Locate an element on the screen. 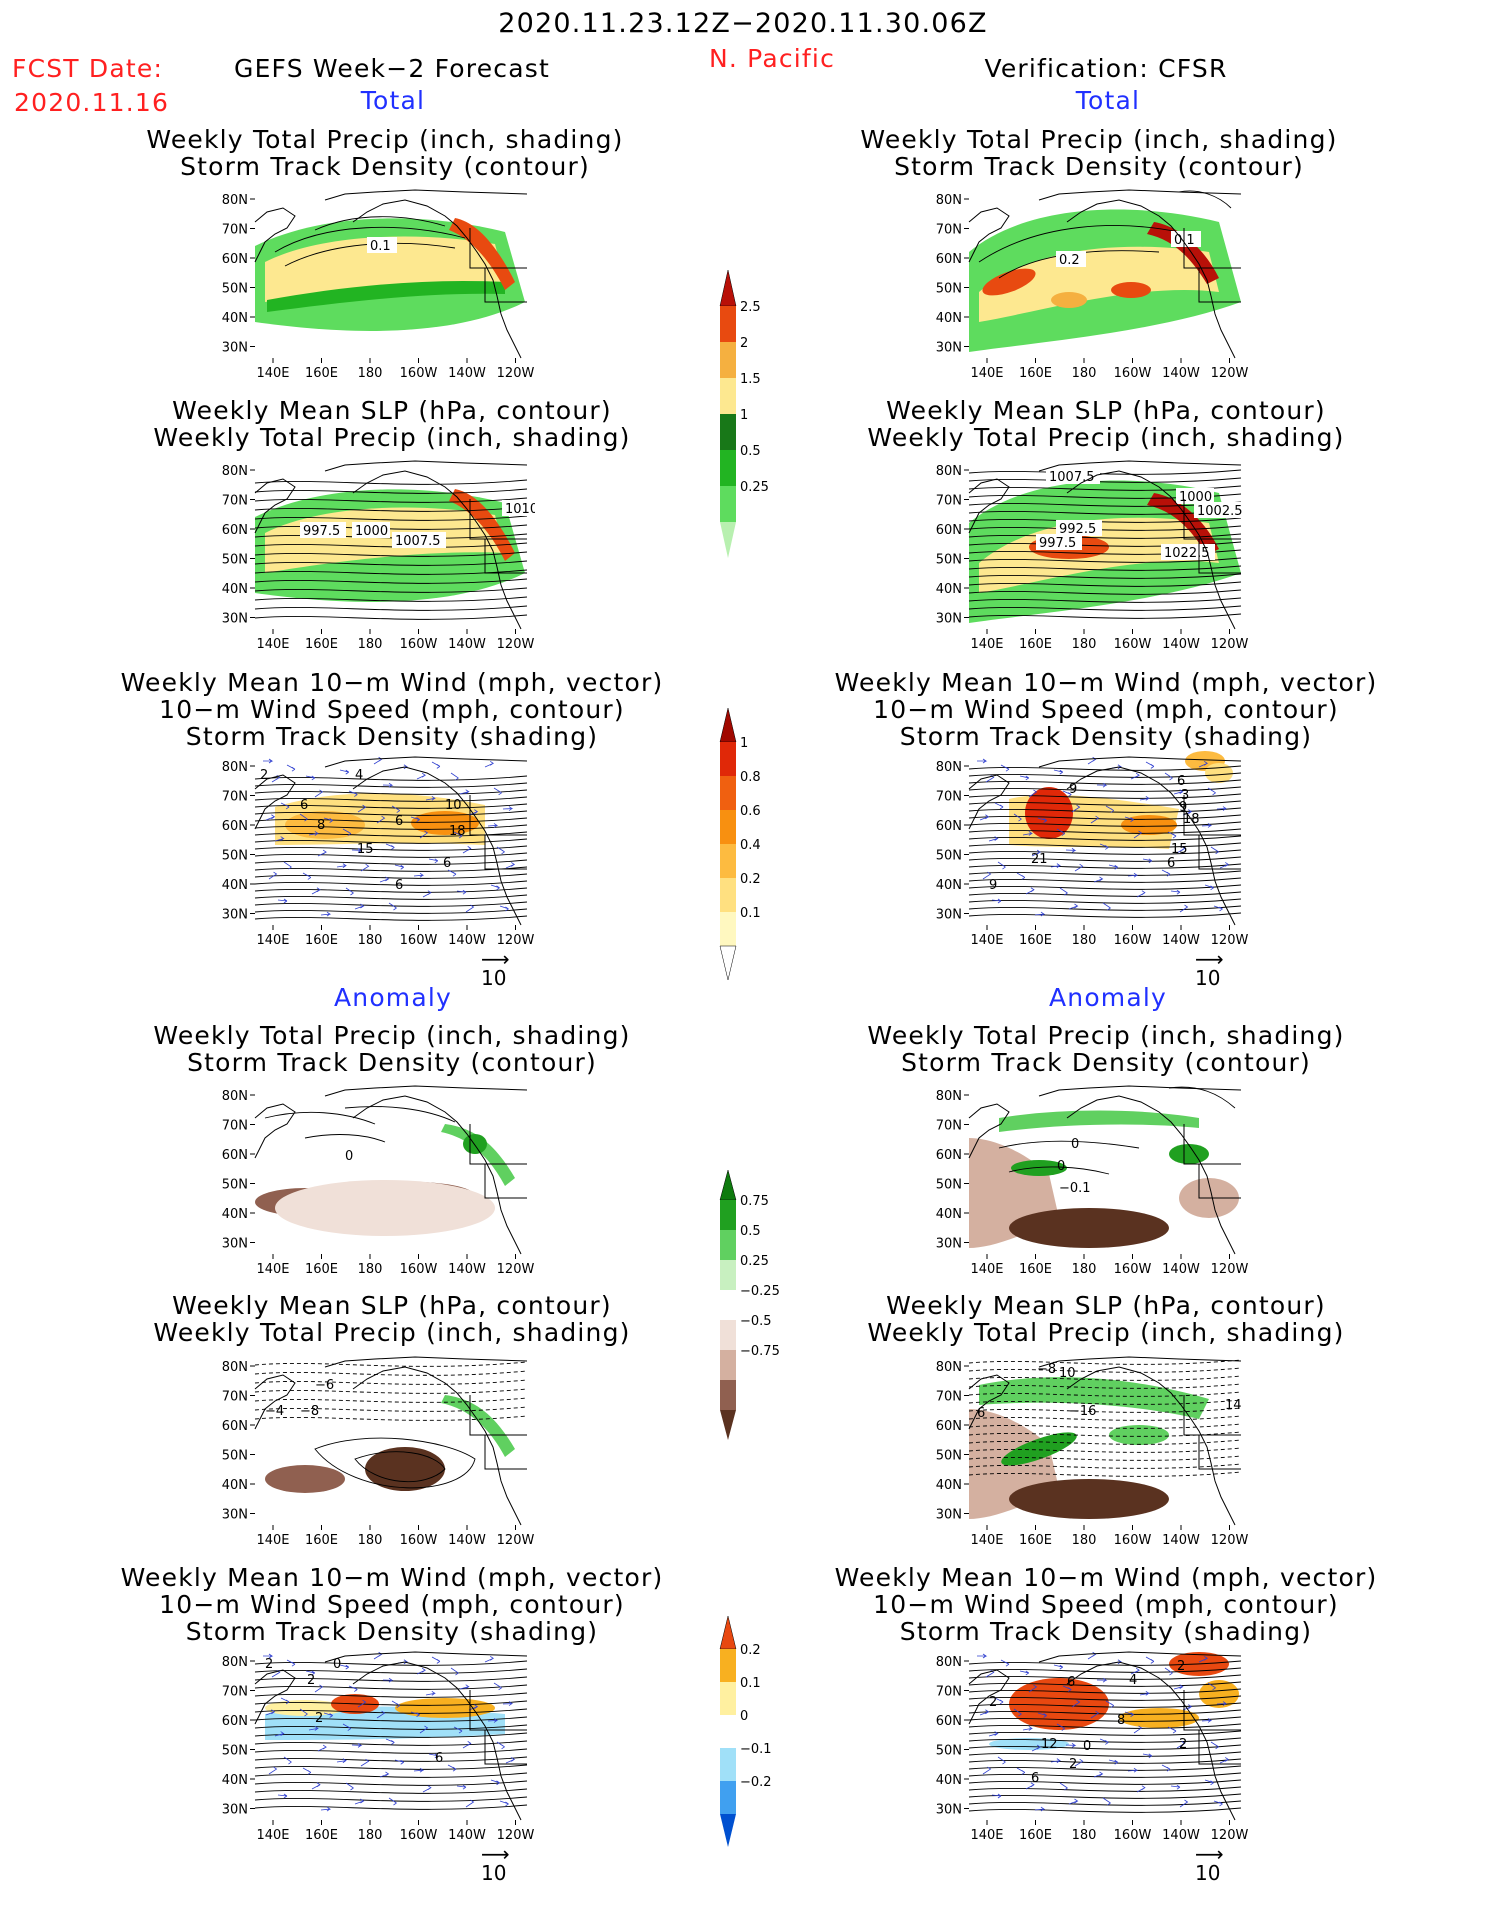 The height and width of the screenshot is (1925, 1487). contour-label-box is located at coordinates (1195, 496).